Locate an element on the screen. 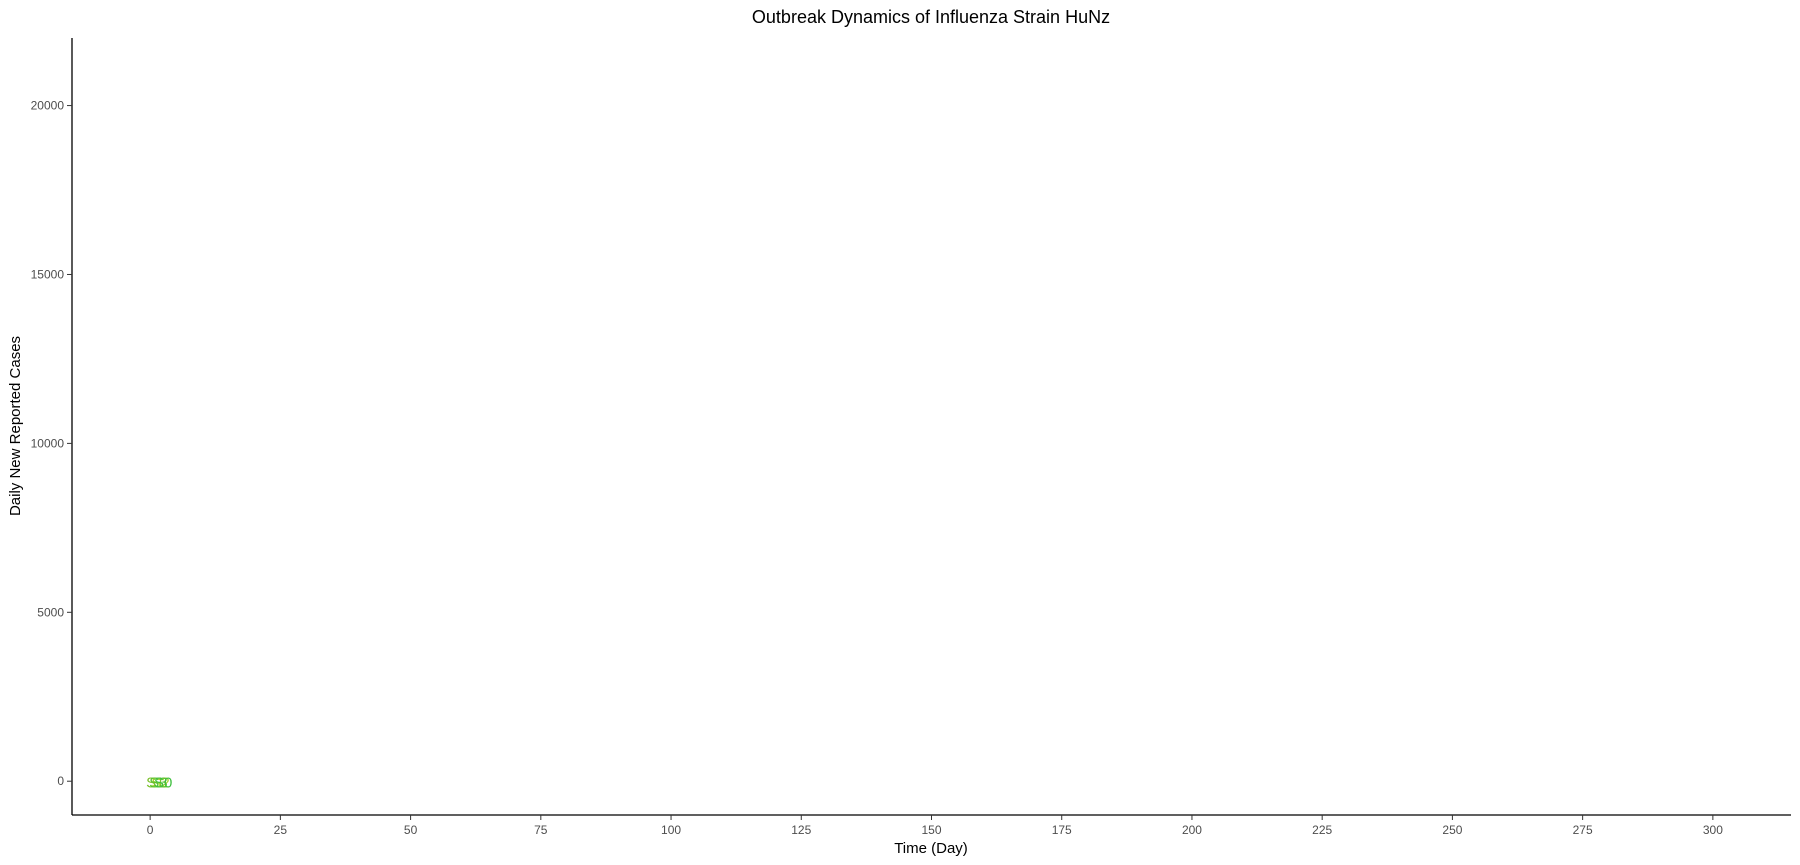 The width and height of the screenshot is (1800, 865). y-tick-label: 0 is located at coordinates (60, 781).